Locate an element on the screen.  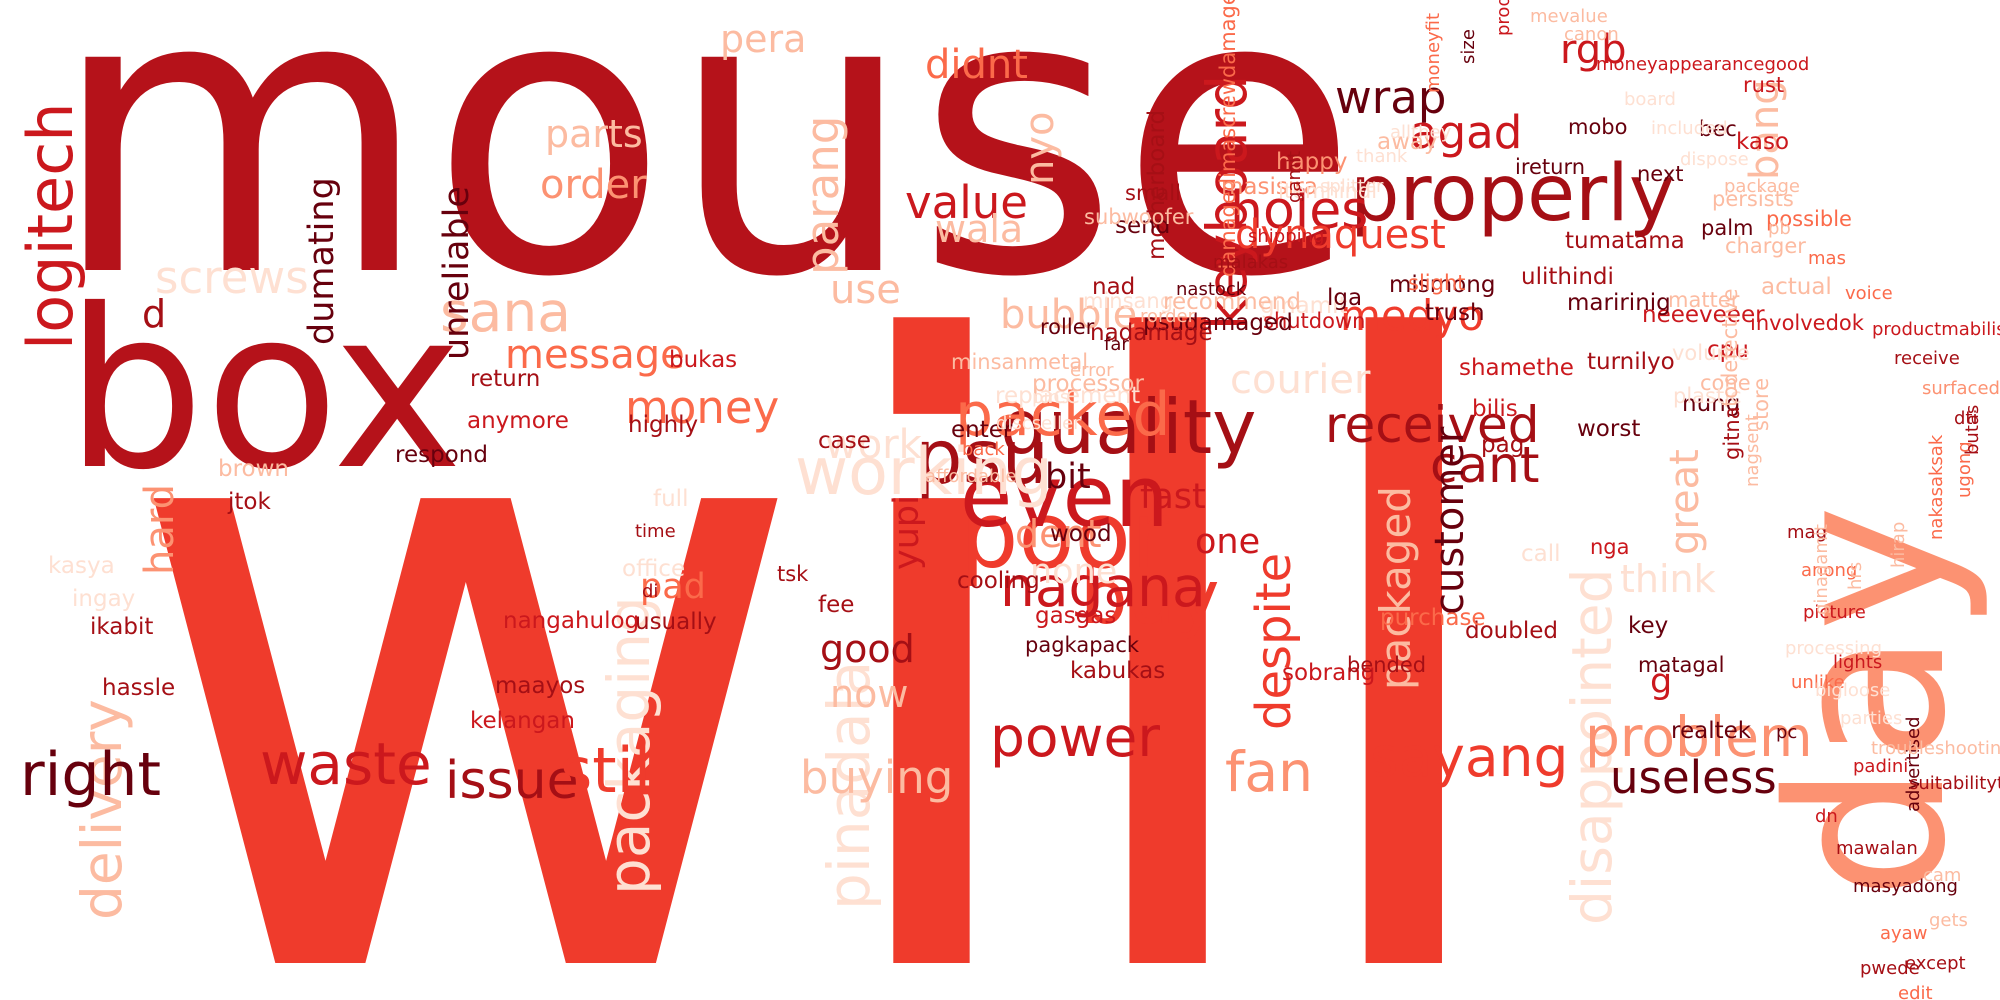
word-jtok: jtok is located at coordinates (249, 502).